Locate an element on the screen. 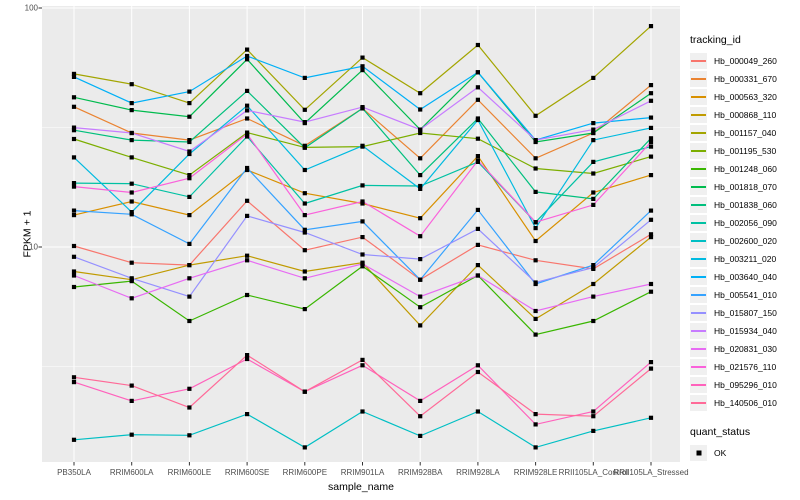 Image resolution: width=800 pixels, height=500 pixels. legend-entry: Hb_001248_060 is located at coordinates (744, 169).